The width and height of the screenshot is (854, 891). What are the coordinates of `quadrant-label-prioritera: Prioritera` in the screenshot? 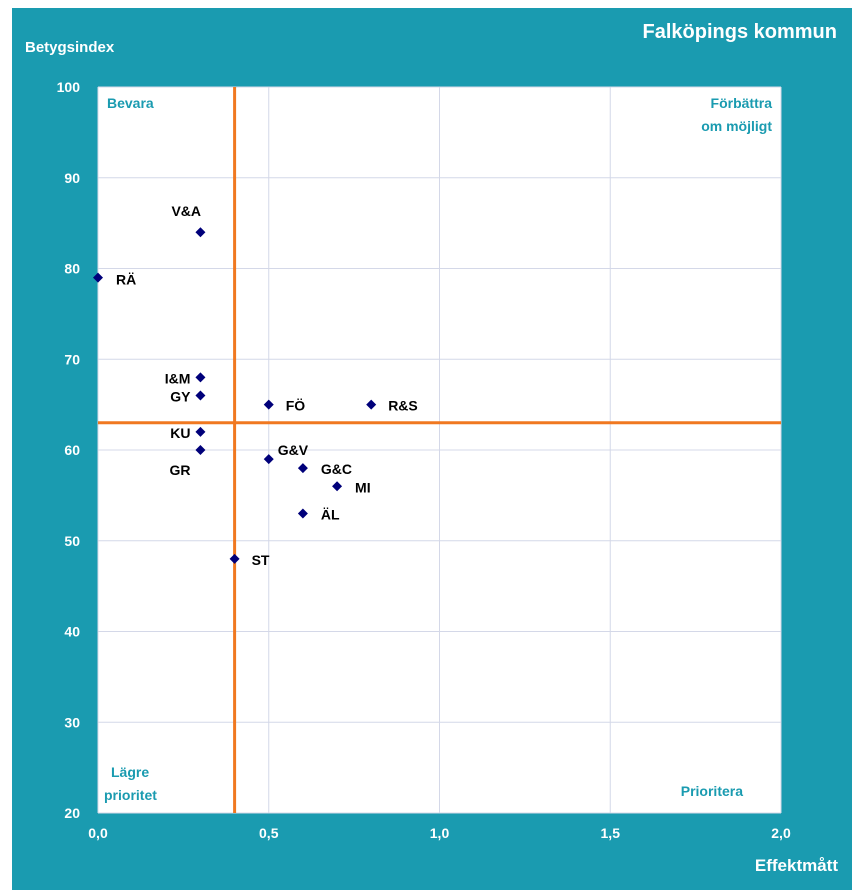 It's located at (712, 791).